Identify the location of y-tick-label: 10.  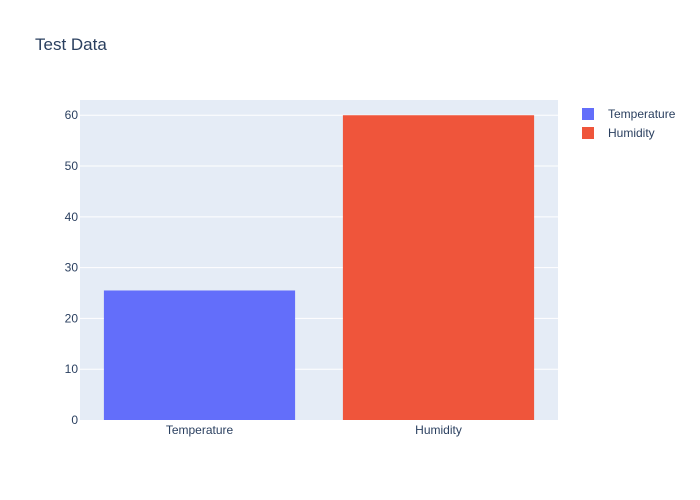
(72, 369).